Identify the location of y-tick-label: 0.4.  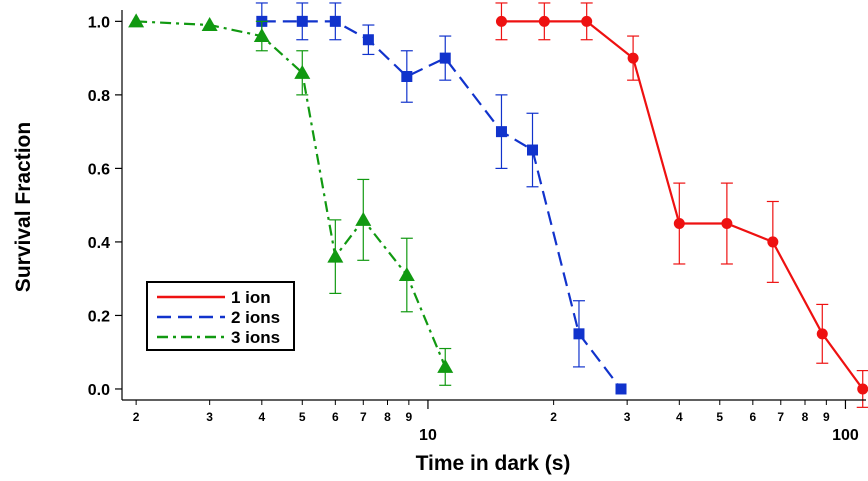
(99, 243).